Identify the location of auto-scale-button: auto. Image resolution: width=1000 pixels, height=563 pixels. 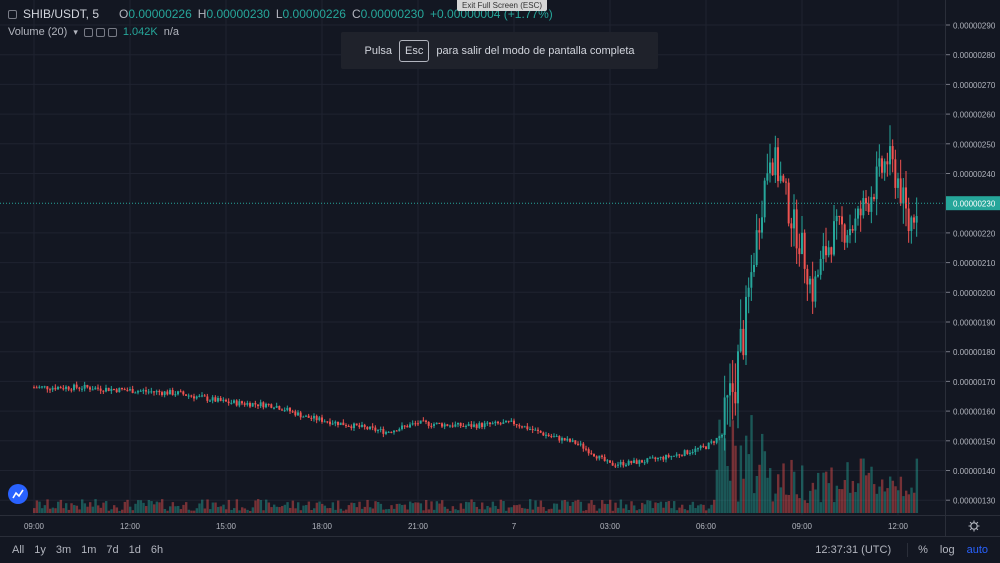
(977, 550).